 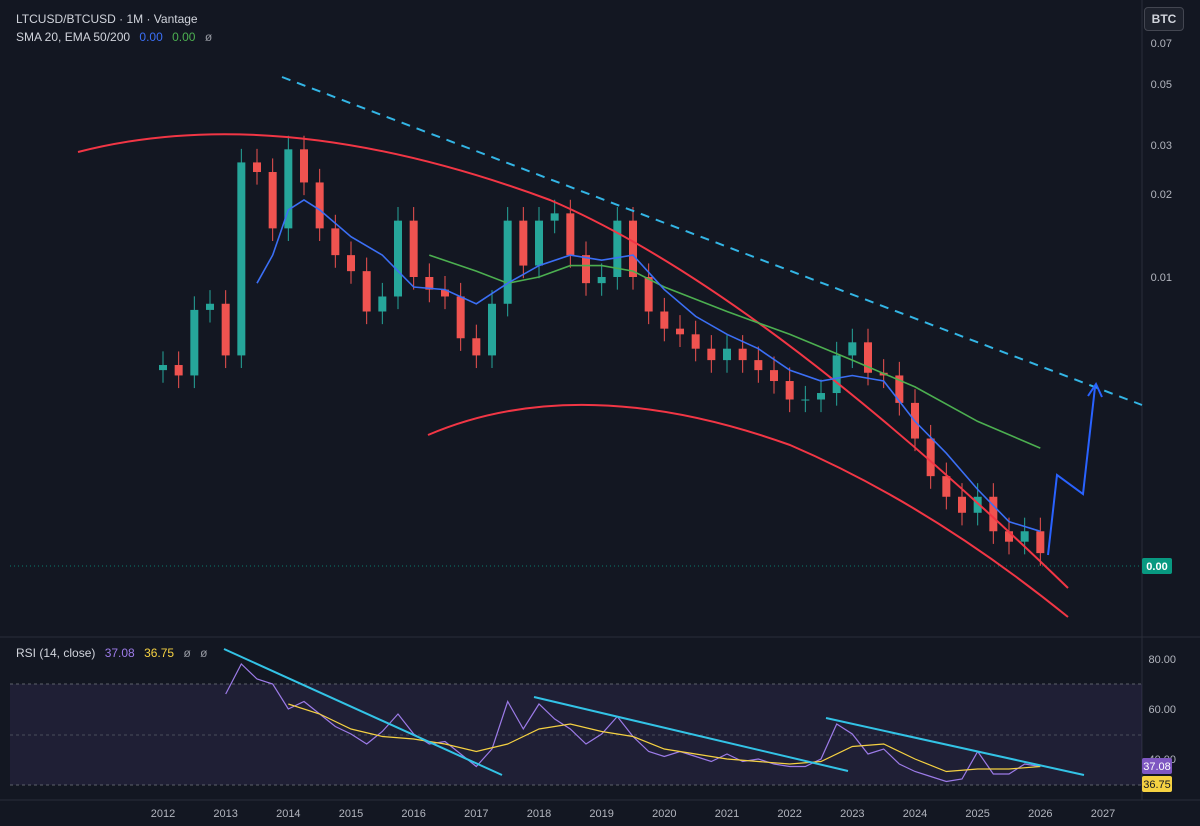 What do you see at coordinates (977, 814) in the screenshot?
I see `time-tick-label: 2025` at bounding box center [977, 814].